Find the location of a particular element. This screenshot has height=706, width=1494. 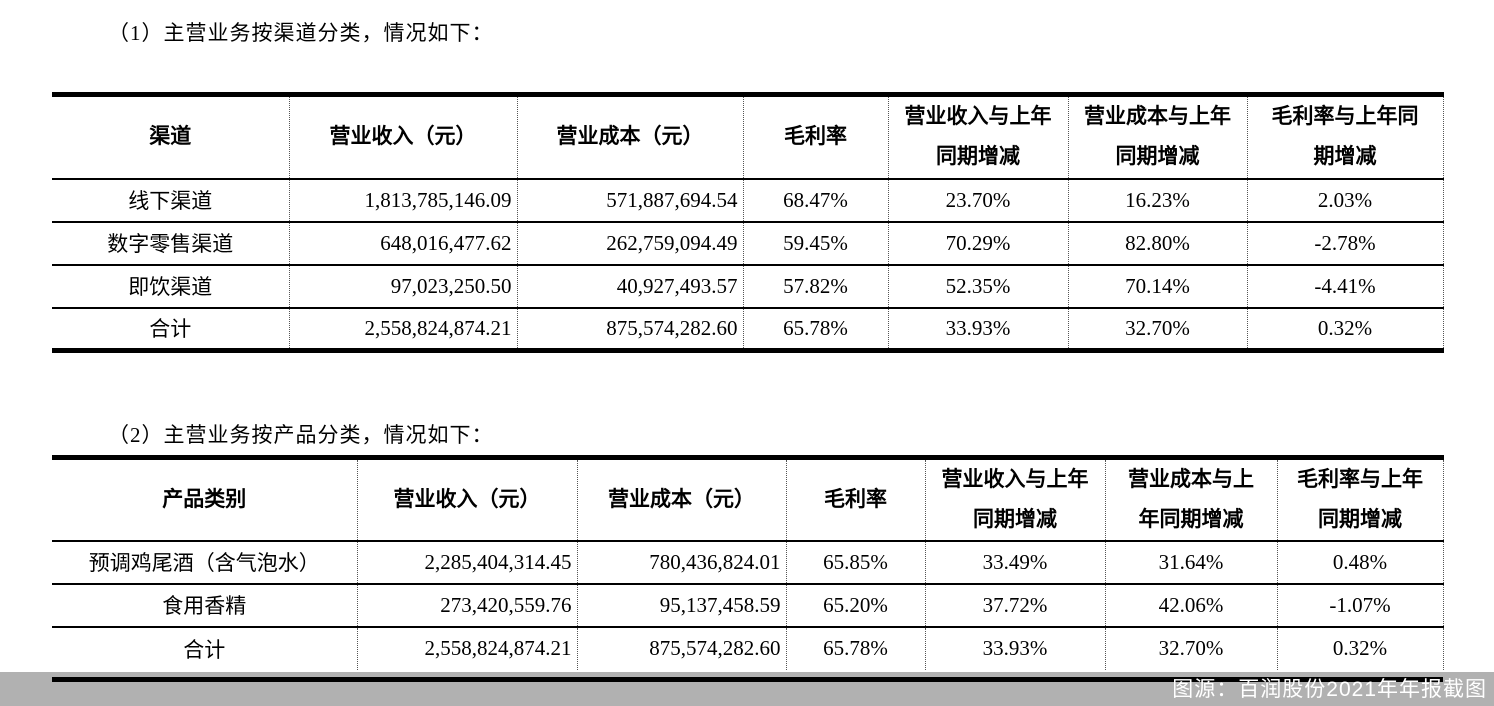

table-cell: 70.29% is located at coordinates (978, 243).